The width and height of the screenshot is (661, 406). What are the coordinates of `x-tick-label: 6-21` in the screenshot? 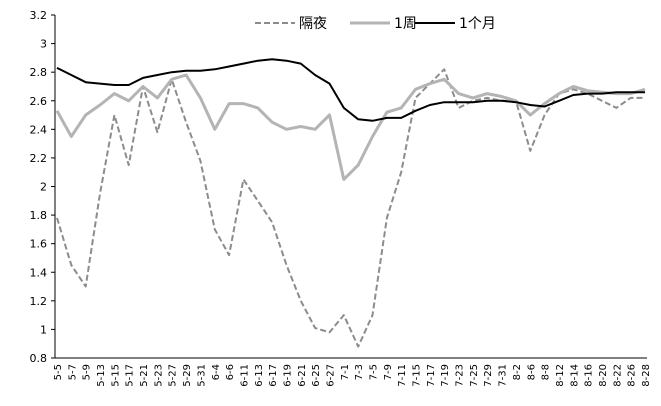 It's located at (302, 375).